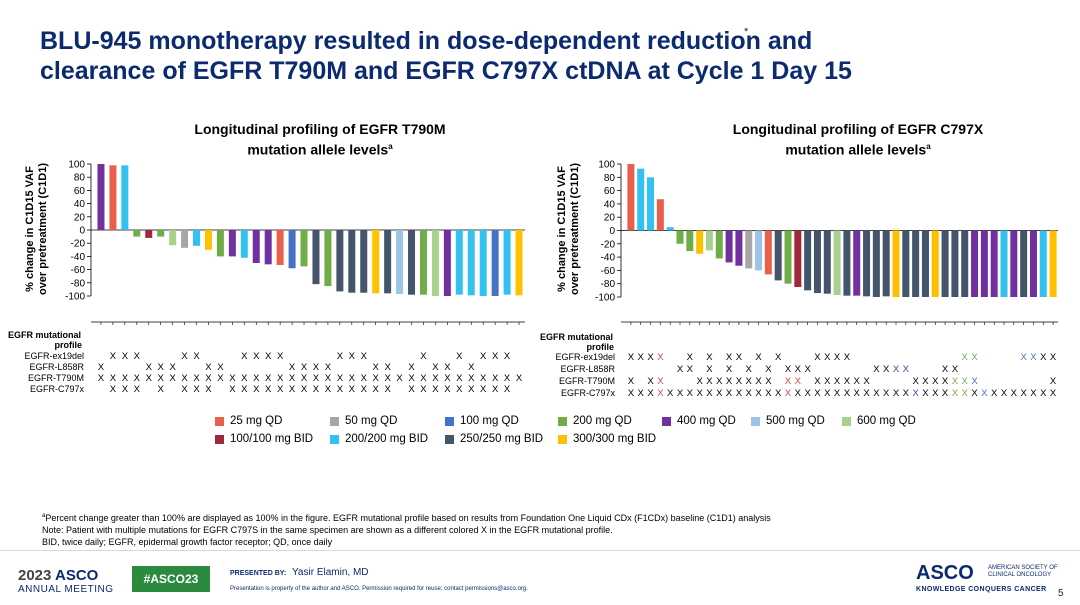 Image resolution: width=1080 pixels, height=605 pixels. Describe the element at coordinates (945, 573) in the screenshot. I see `asco-logo: ASCO` at that location.